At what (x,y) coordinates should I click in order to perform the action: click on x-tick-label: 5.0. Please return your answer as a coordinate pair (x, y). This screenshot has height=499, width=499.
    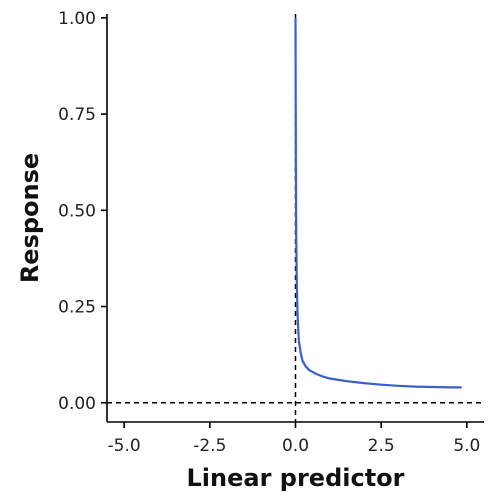
    Looking at the image, I should click on (466, 446).